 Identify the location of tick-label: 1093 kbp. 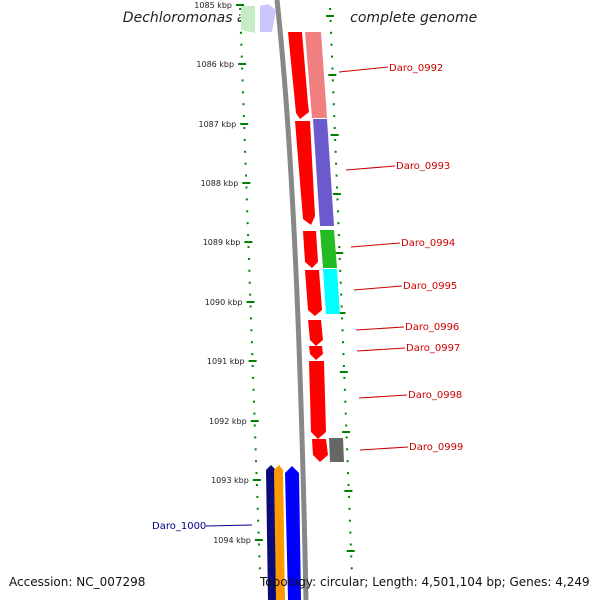
(230, 480).